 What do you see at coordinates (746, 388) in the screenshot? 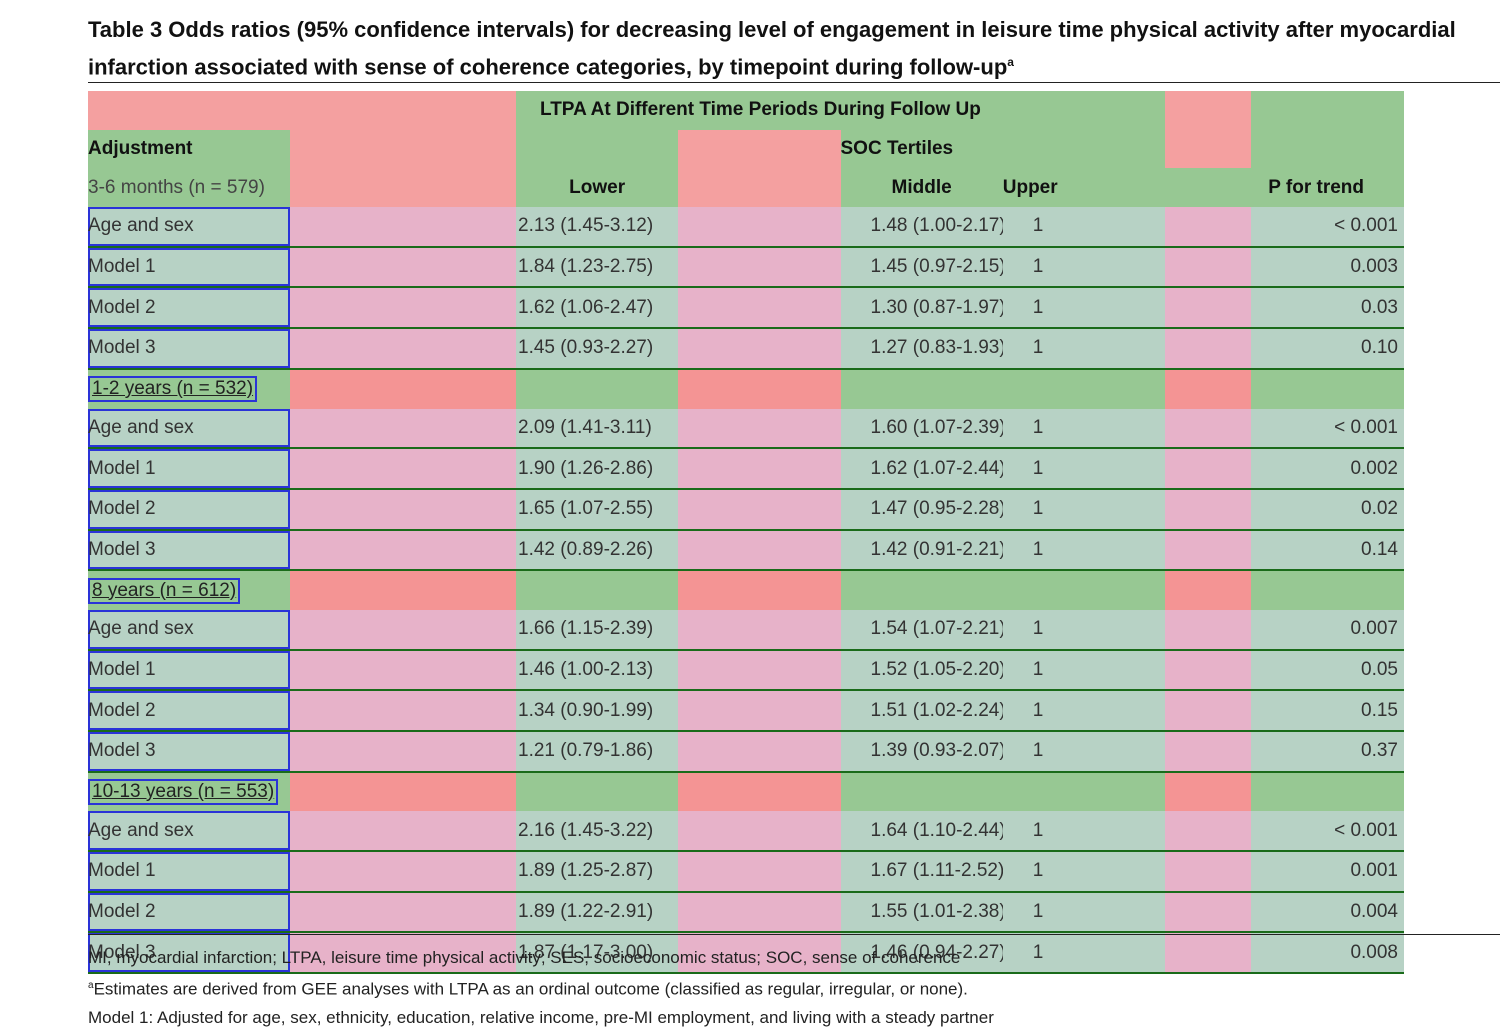
I see `group-row: 1-2 years (n = 532)` at bounding box center [746, 388].